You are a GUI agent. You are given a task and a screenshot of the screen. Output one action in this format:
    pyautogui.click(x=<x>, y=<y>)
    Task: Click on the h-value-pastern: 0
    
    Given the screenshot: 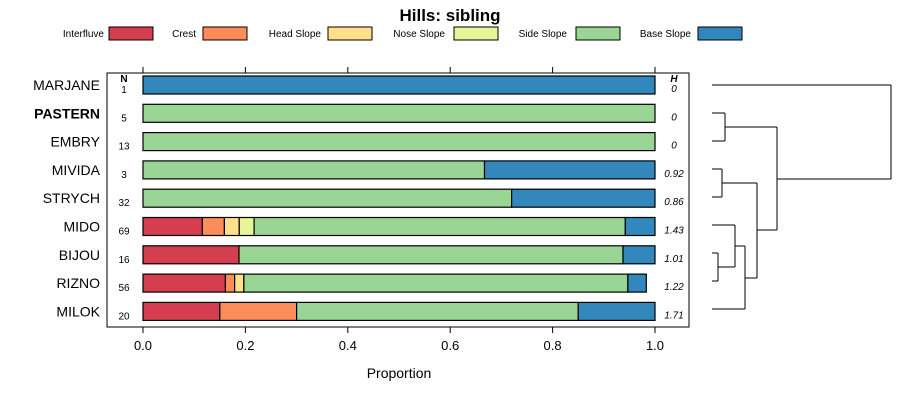 What is the action you would take?
    pyautogui.click(x=674, y=117)
    